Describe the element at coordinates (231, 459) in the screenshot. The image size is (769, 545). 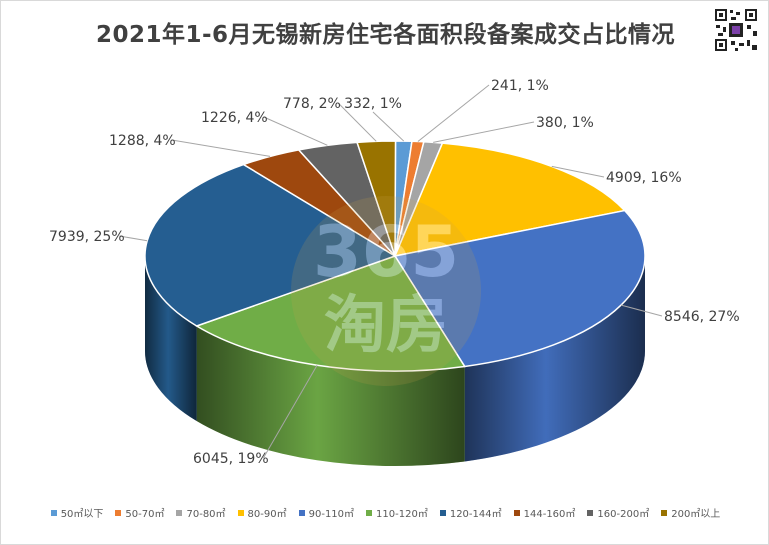
I see `data-label-6: 6045, 19%` at that location.